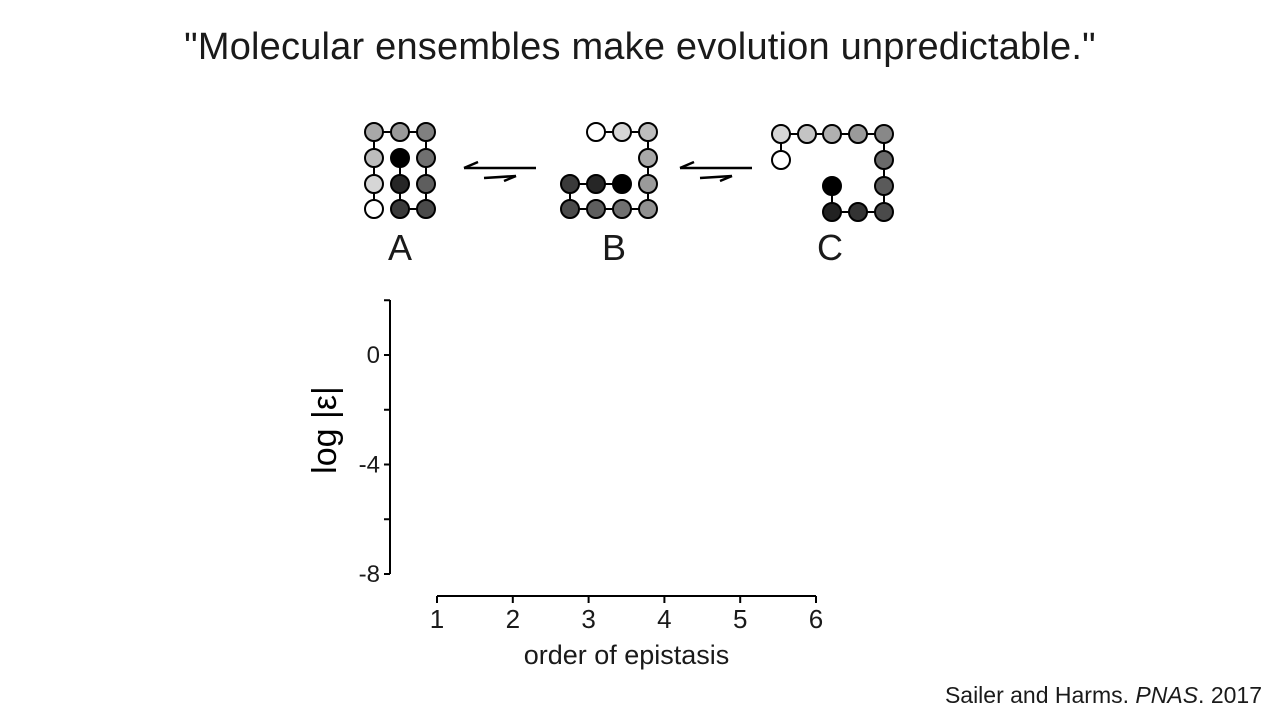 The height and width of the screenshot is (720, 1280). Describe the element at coordinates (588, 619) in the screenshot. I see `x-tick-label: 3` at that location.